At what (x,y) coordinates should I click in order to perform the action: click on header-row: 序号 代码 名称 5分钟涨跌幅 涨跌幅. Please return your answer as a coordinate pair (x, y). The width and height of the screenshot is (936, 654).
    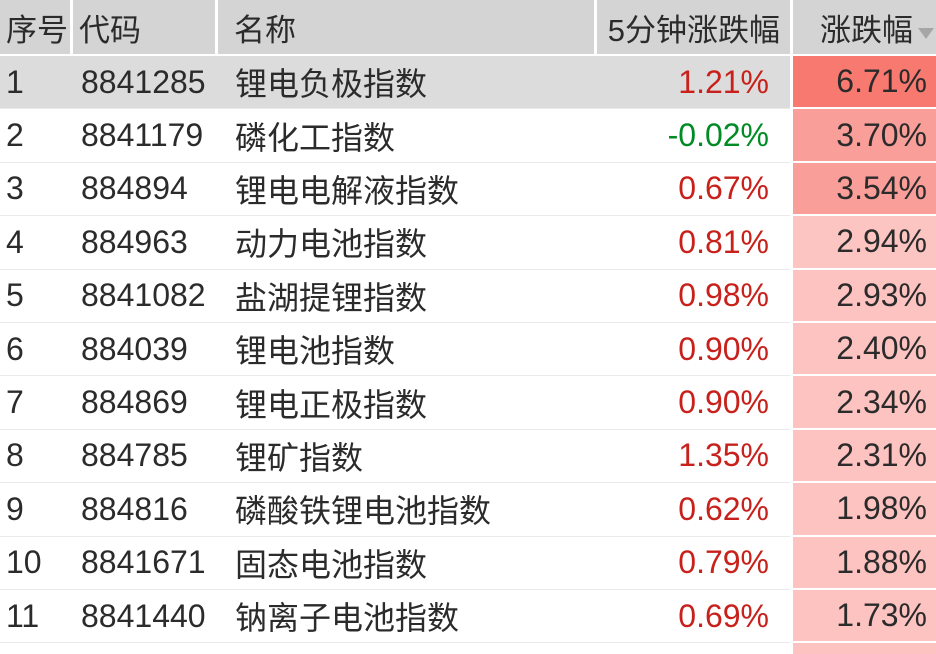
    Looking at the image, I should click on (468, 28).